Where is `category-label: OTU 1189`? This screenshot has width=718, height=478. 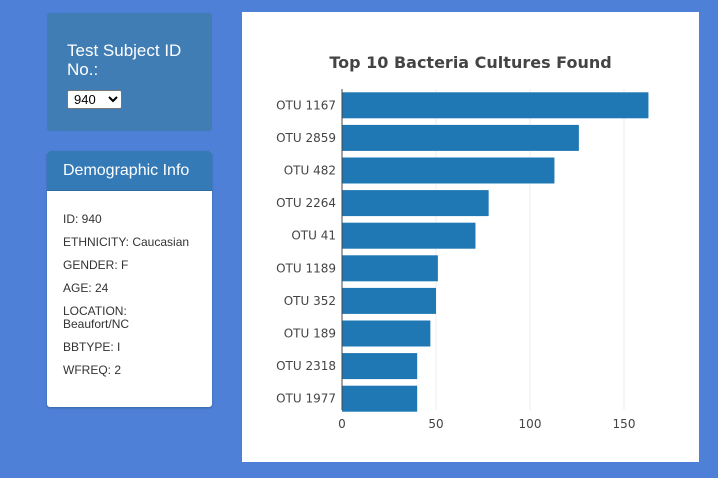
category-label: OTU 1189 is located at coordinates (306, 268).